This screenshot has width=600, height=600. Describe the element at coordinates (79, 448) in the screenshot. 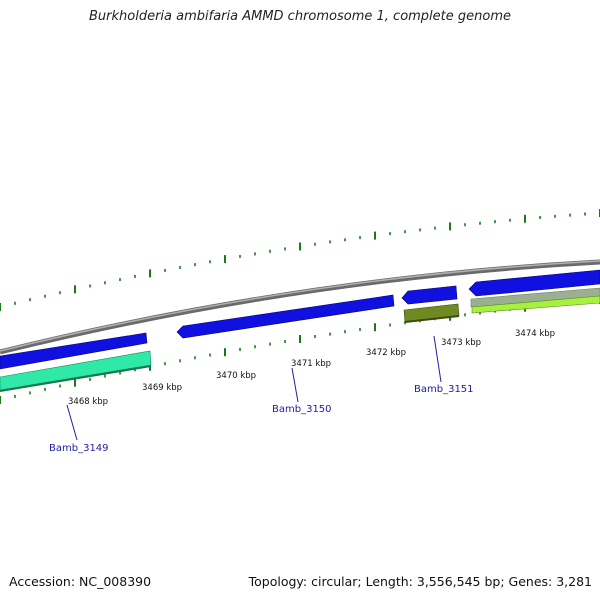

I see `gene-label-bamb-3149: Bamb_3149` at that location.